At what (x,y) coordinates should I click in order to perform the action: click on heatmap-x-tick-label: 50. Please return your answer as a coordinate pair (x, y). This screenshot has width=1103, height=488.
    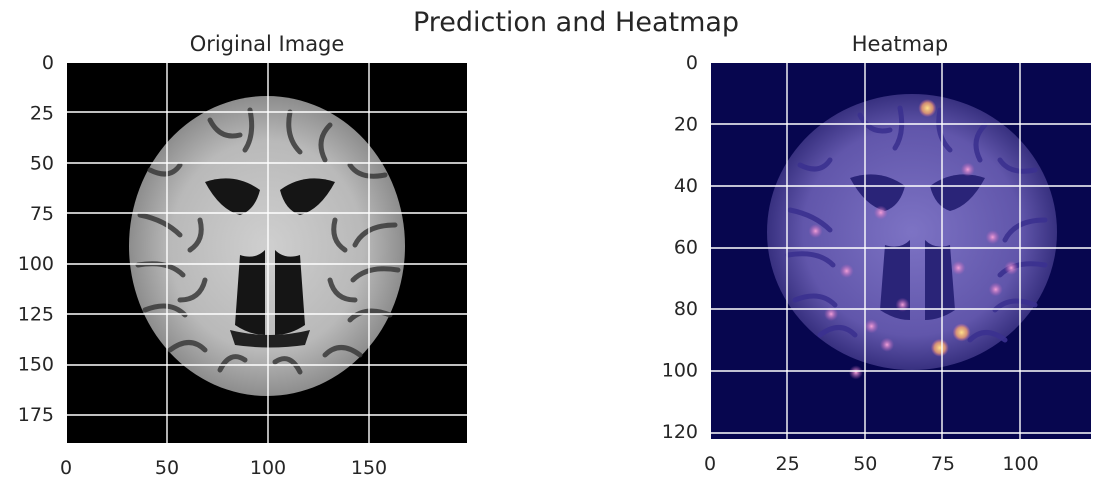
    Looking at the image, I should click on (865, 464).